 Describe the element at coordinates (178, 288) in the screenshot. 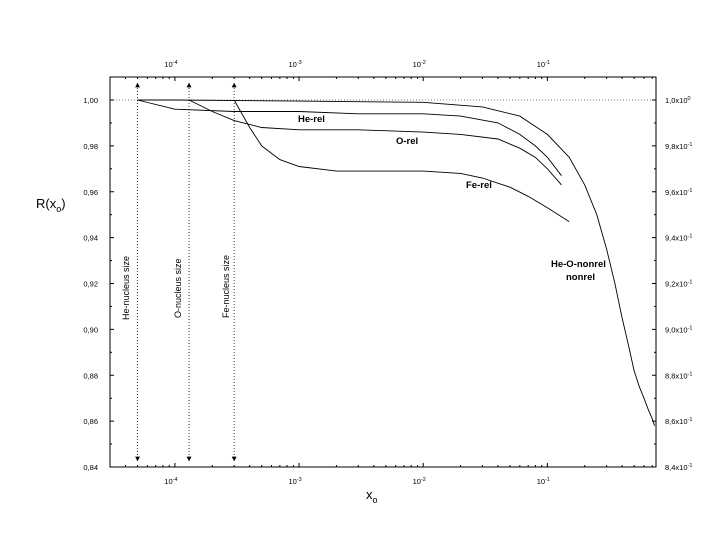

I see `o-nucleus-size-label: O-nucleus size` at that location.